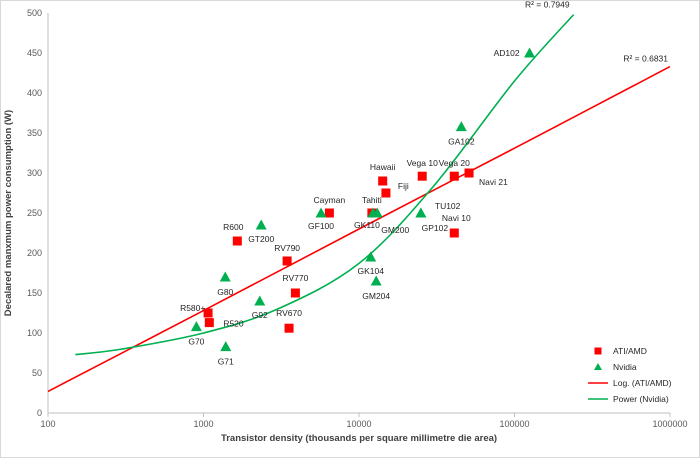 The height and width of the screenshot is (458, 700). I want to click on point-label: GA102, so click(461, 142).